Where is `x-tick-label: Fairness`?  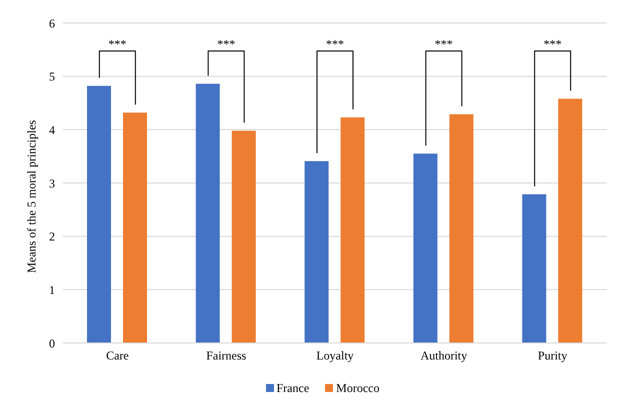 x-tick-label: Fairness is located at coordinates (226, 355).